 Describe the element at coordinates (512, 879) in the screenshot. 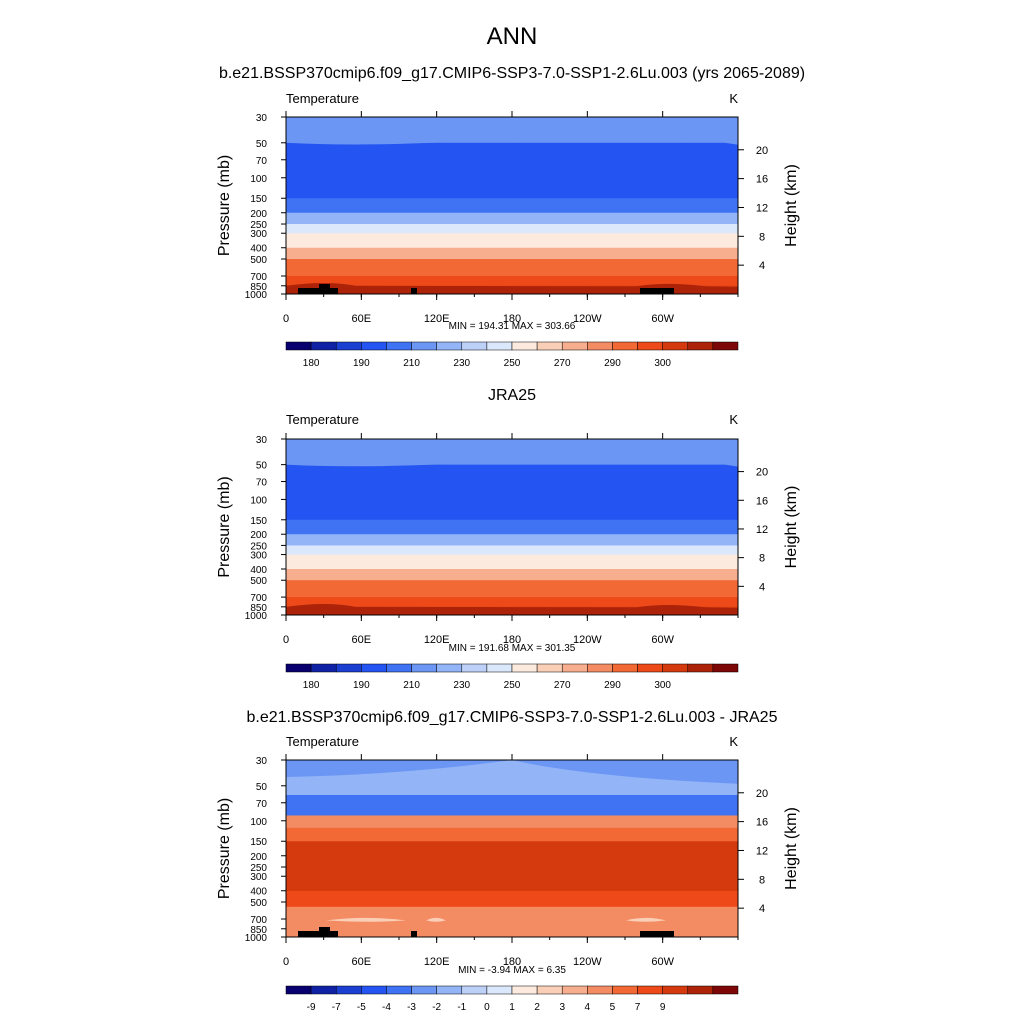

I see `contour-mid-layer` at that location.